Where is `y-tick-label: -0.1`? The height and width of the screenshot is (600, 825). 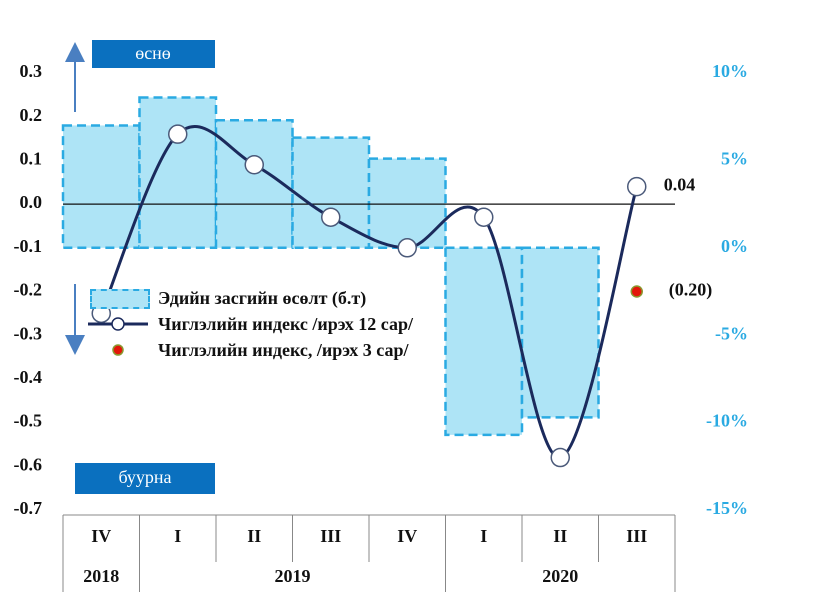 y-tick-label: -0.1 is located at coordinates (28, 246).